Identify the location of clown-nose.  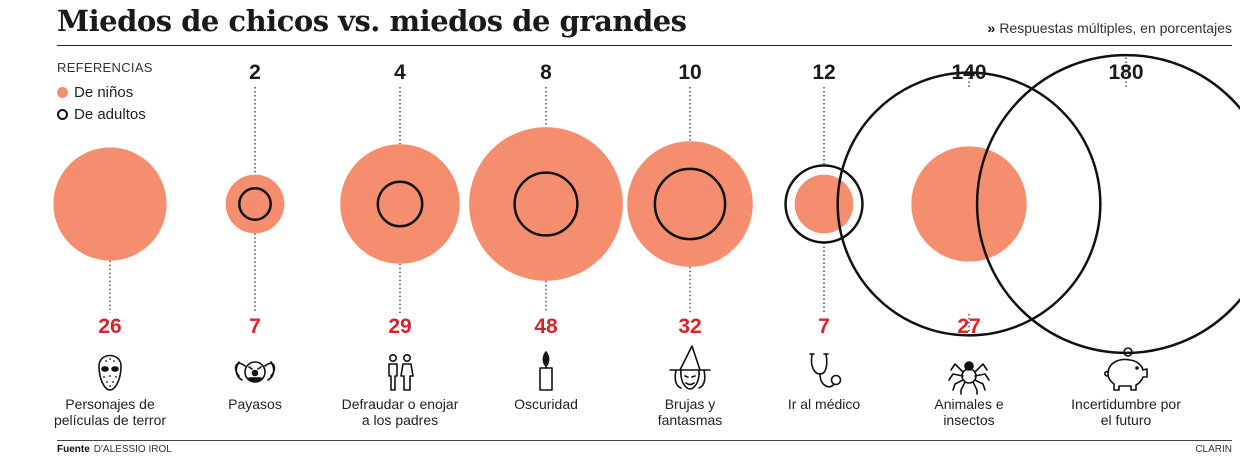
(255, 373).